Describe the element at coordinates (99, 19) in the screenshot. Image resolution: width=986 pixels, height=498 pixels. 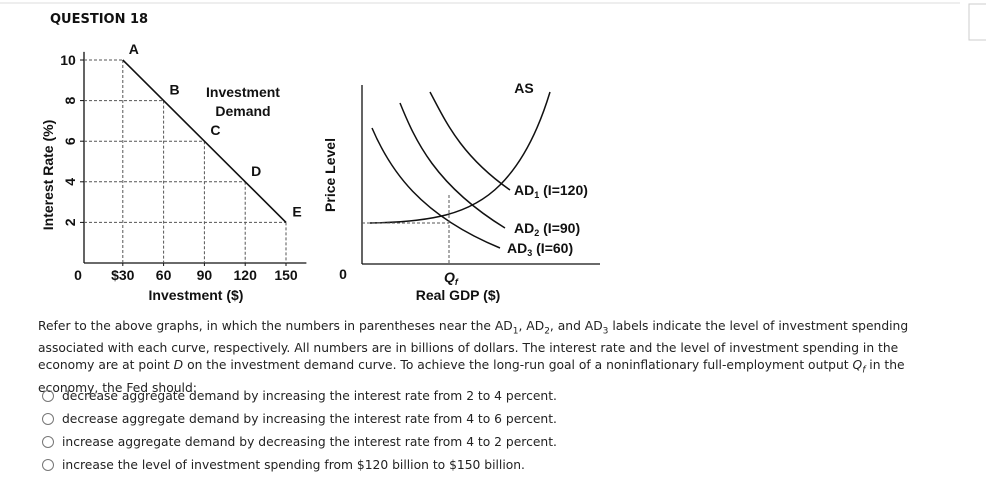
I see `question-title: QUESTION 18` at that location.